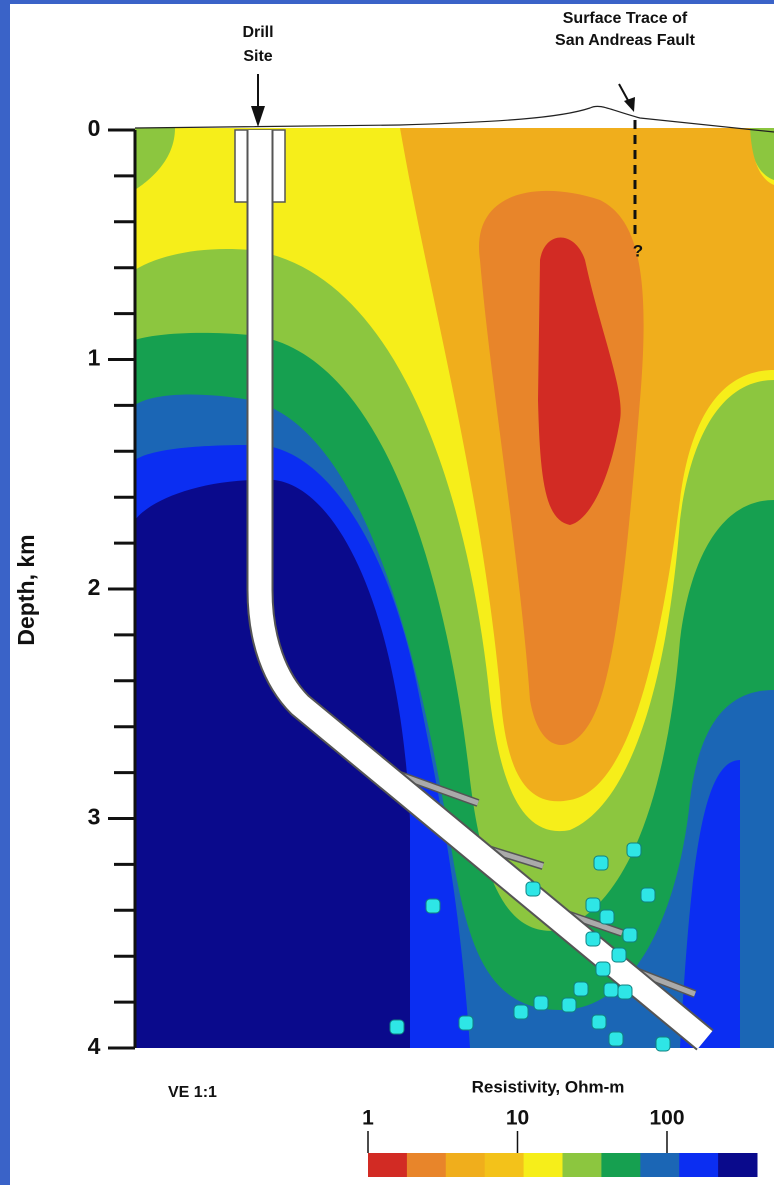 Image resolution: width=774 pixels, height=1185 pixels. What do you see at coordinates (579, 381) in the screenshot?
I see `region` at bounding box center [579, 381].